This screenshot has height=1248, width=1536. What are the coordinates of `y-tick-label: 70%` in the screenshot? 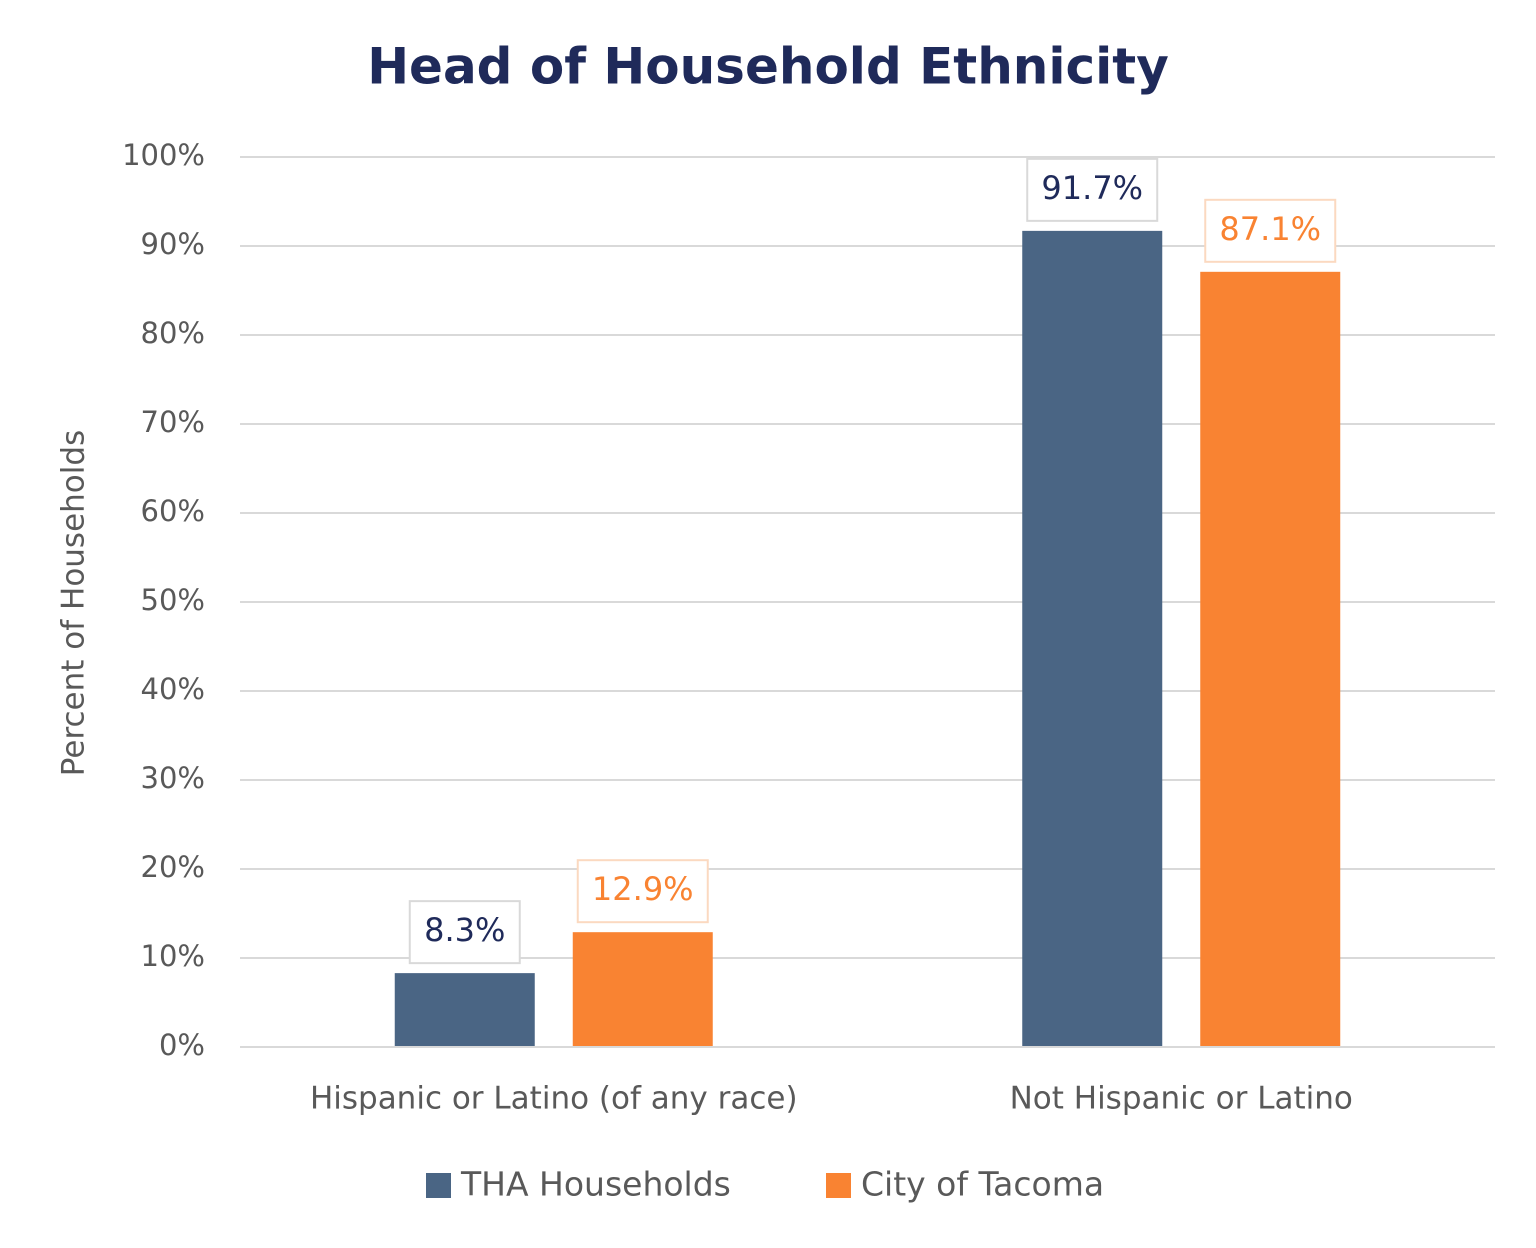 It's located at (173, 422).